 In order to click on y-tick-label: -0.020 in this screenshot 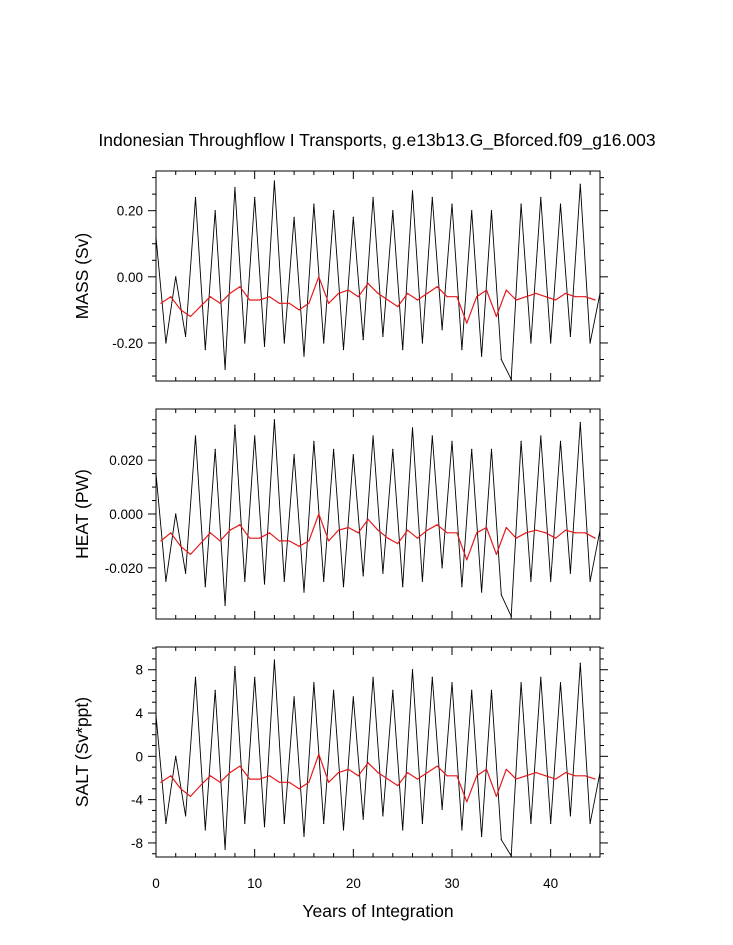, I will do `click(124, 568)`.